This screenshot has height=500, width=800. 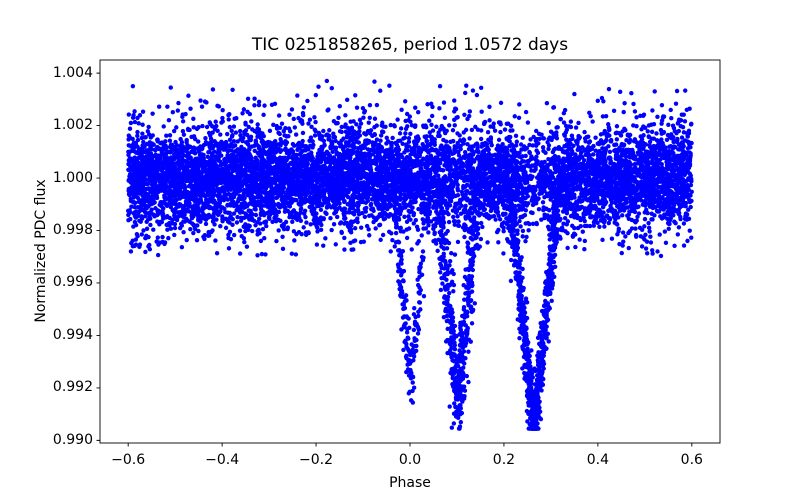 I want to click on y-tick-label: 0.990, so click(x=72, y=439).